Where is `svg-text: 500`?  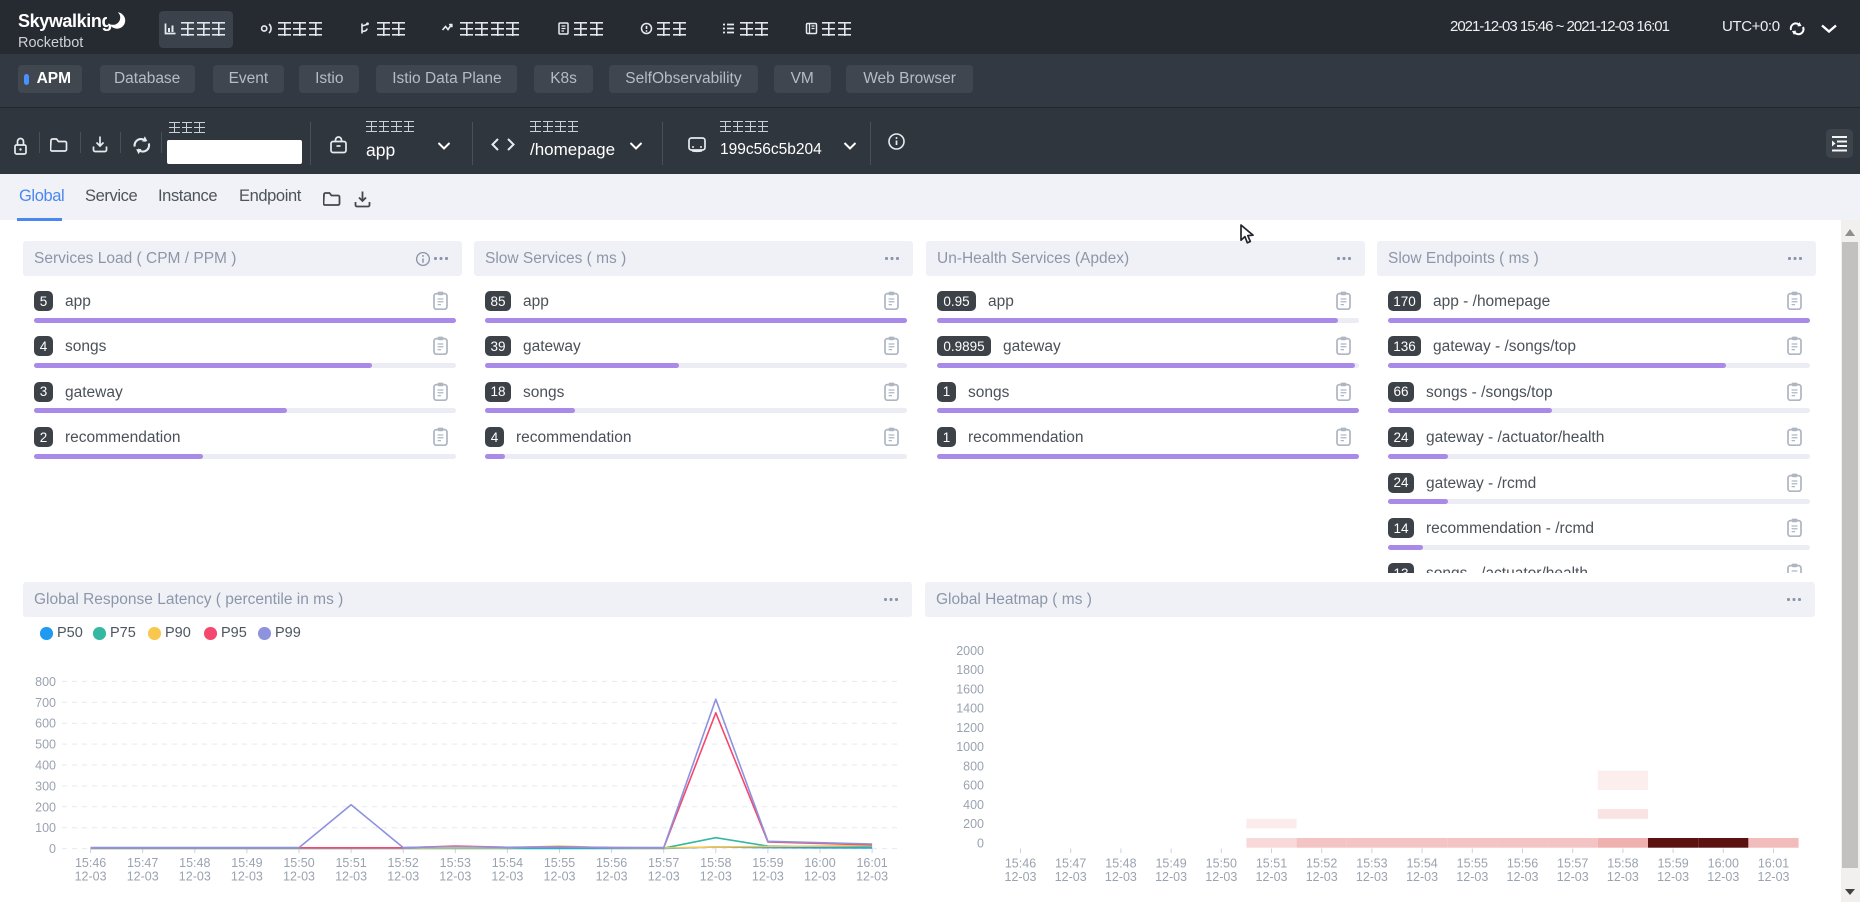
svg-text: 500 is located at coordinates (45, 745).